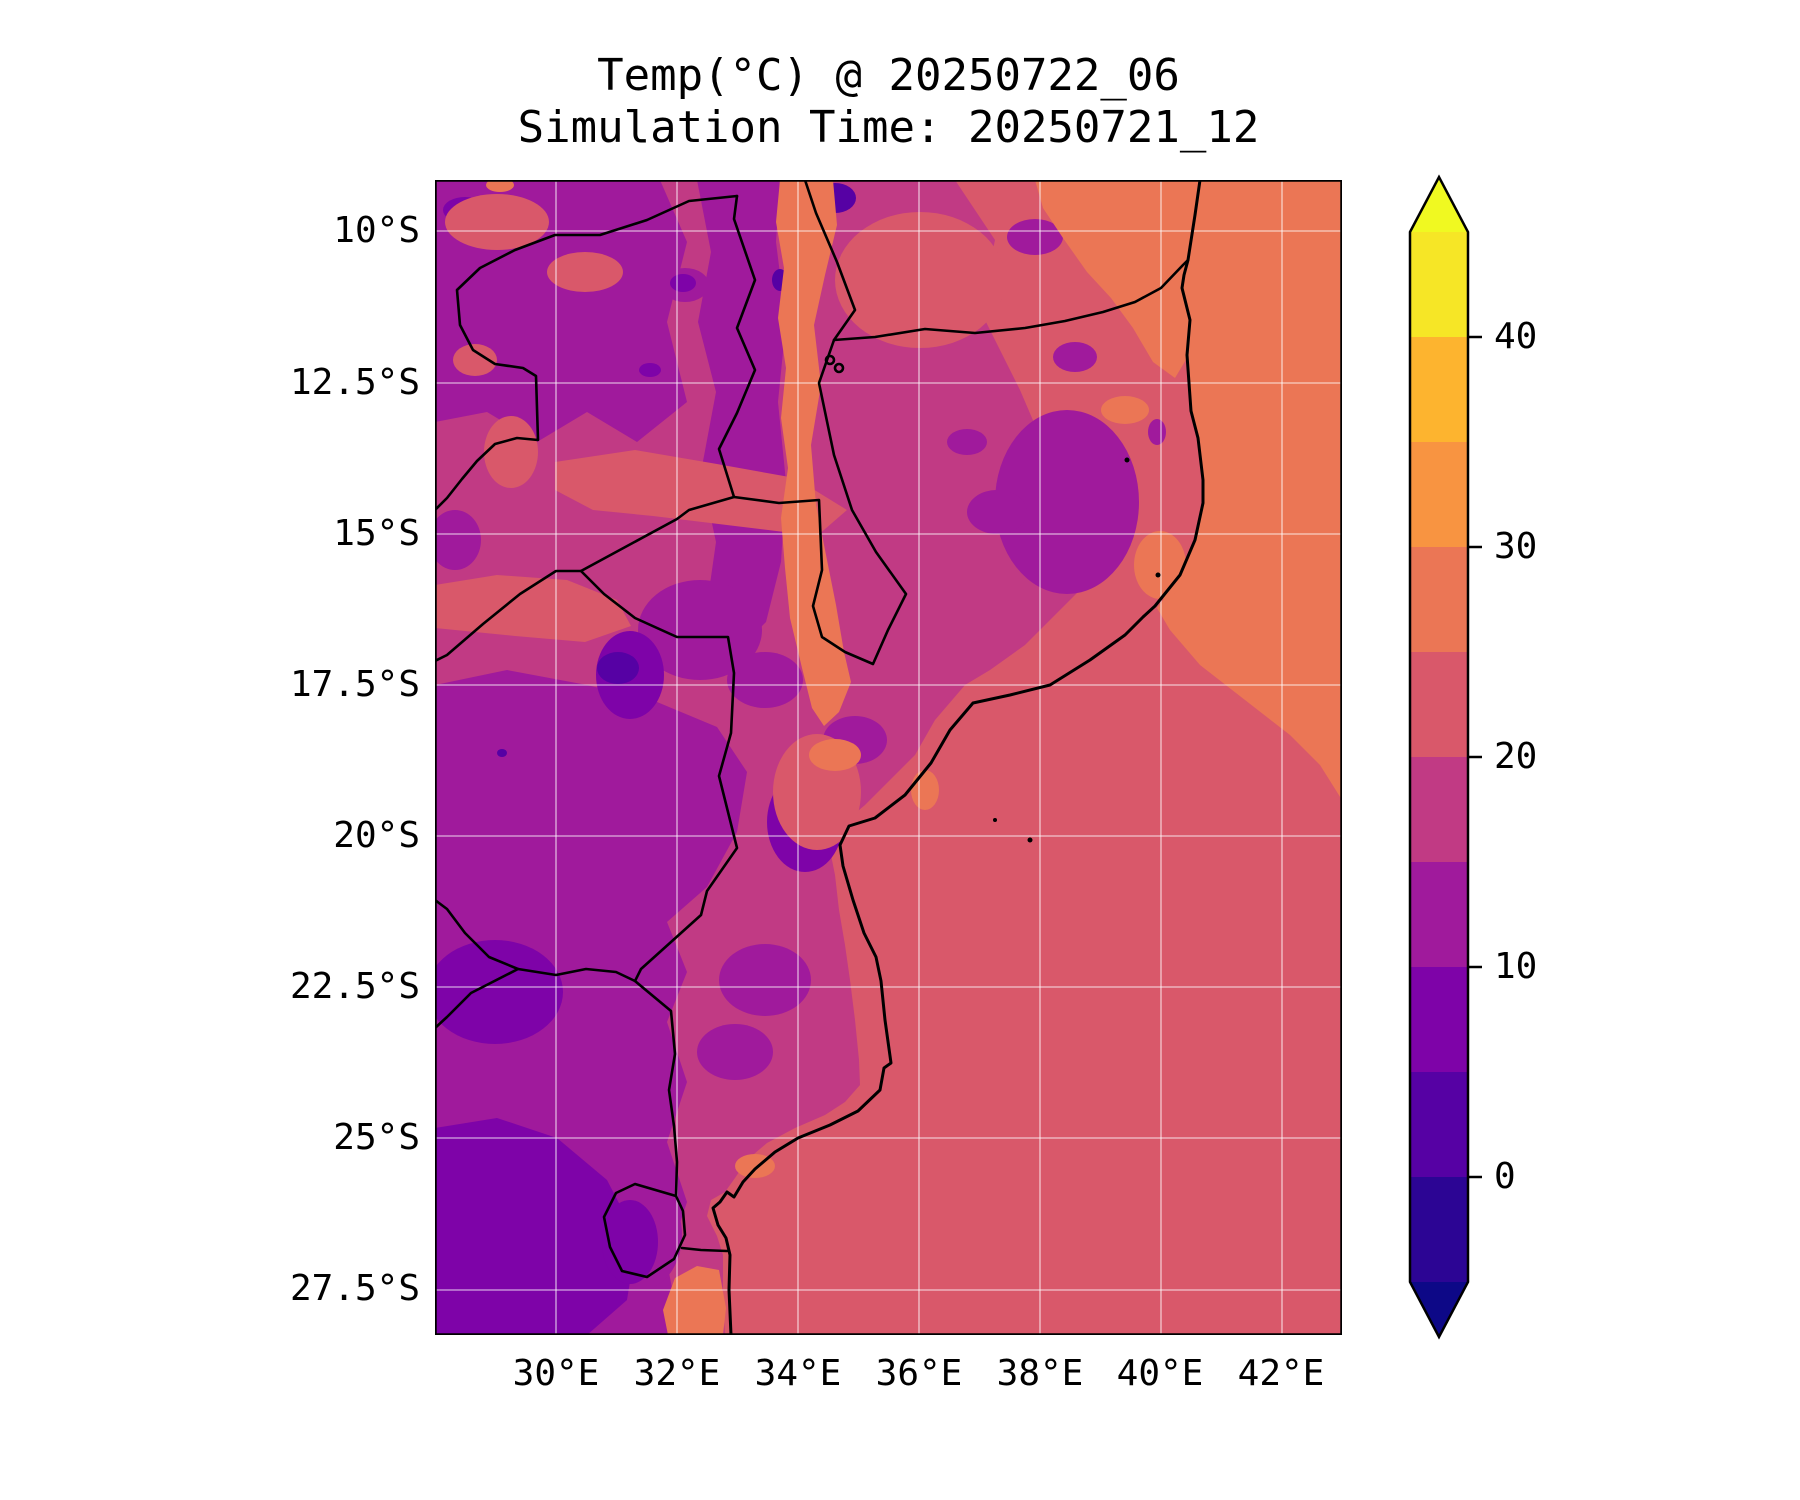 The height and width of the screenshot is (1500, 1800). I want to click on colorbar, so click(1445, 757).